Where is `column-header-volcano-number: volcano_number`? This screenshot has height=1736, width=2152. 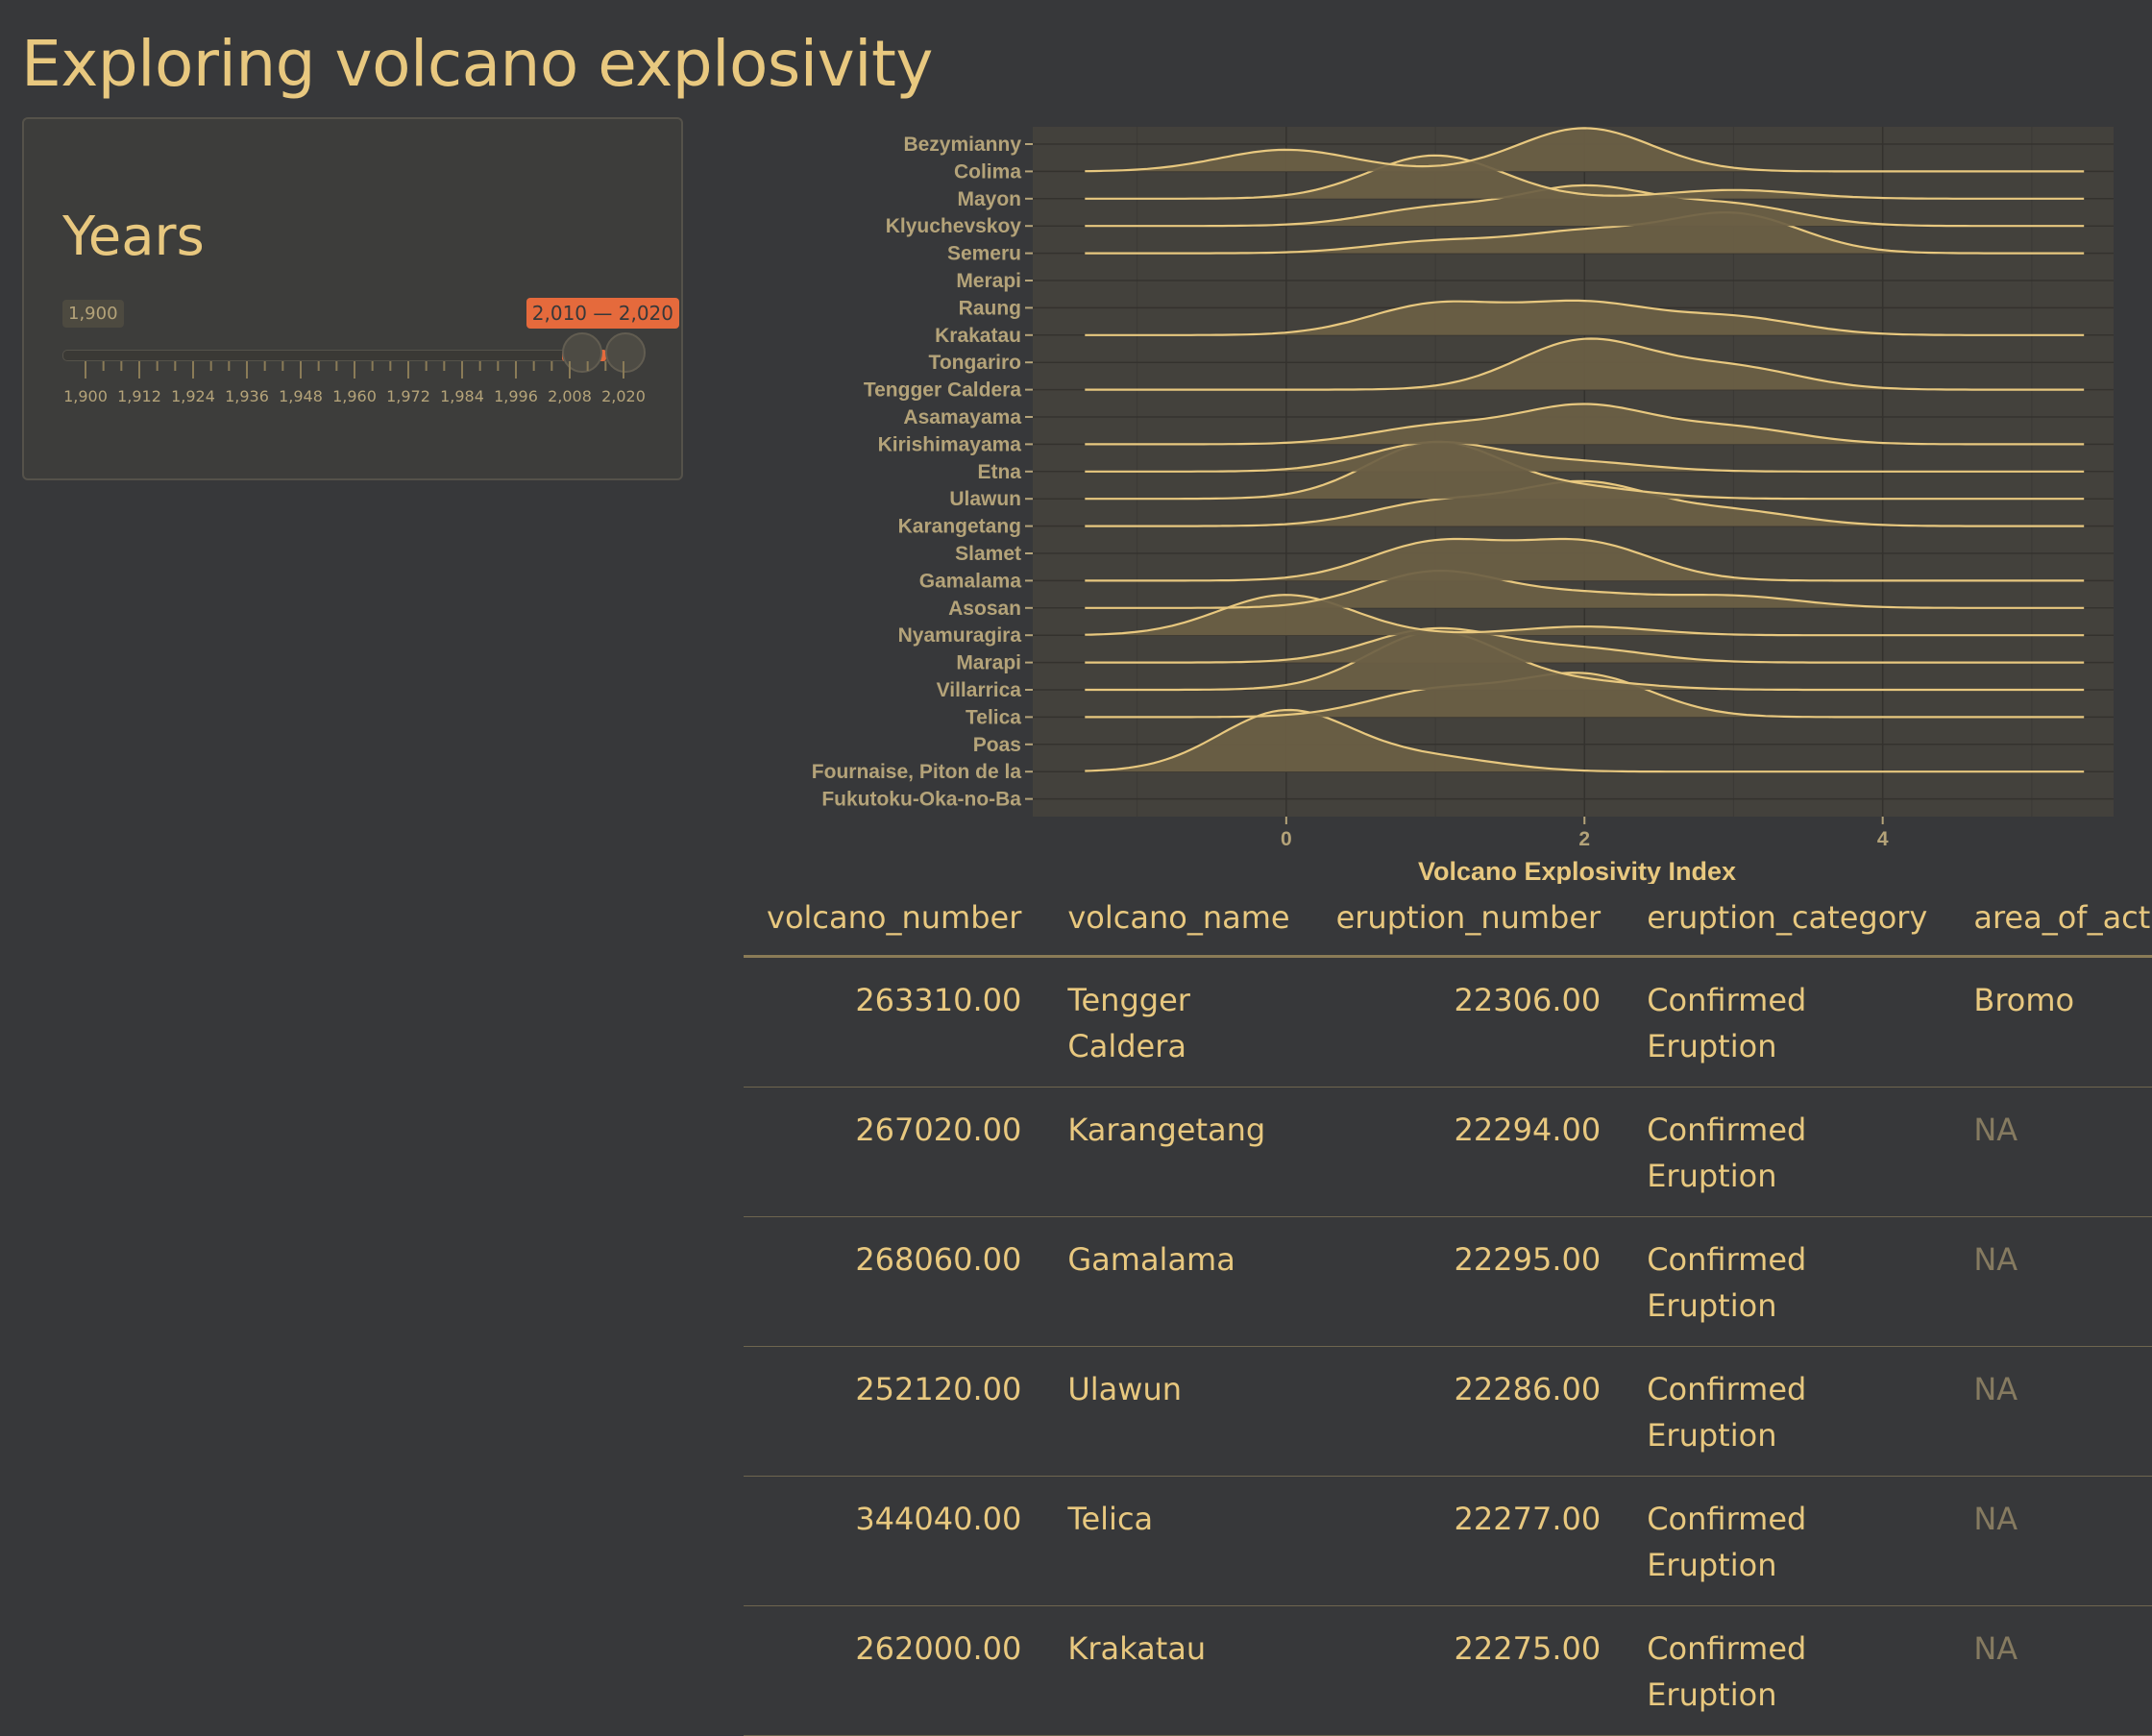
column-header-volcano-number: volcano_number is located at coordinates (895, 920).